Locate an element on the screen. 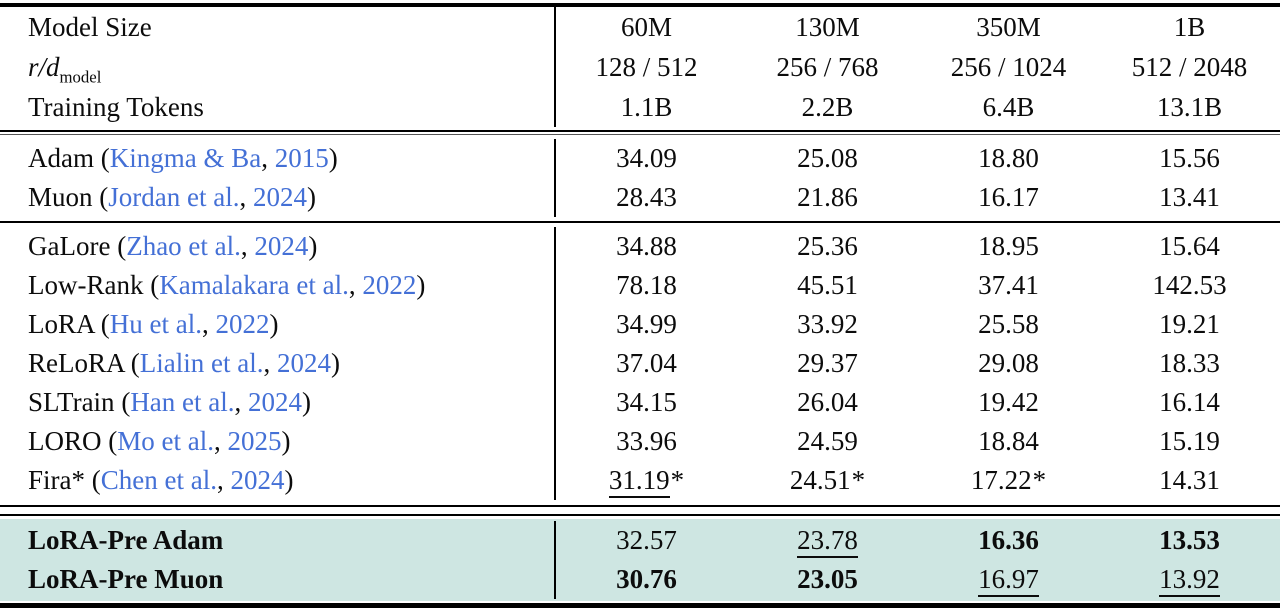  column-size-header: 1B is located at coordinates (1189, 27).